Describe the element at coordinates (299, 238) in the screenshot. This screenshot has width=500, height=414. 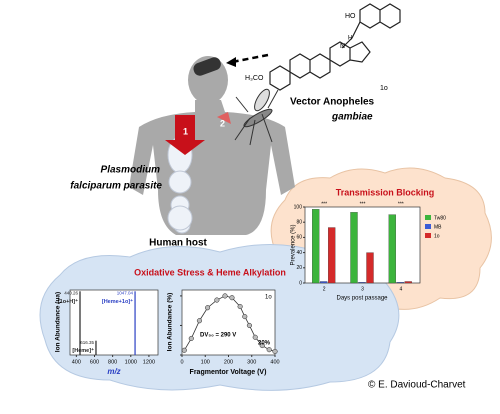
I see `y-tick-label: 60` at that location.